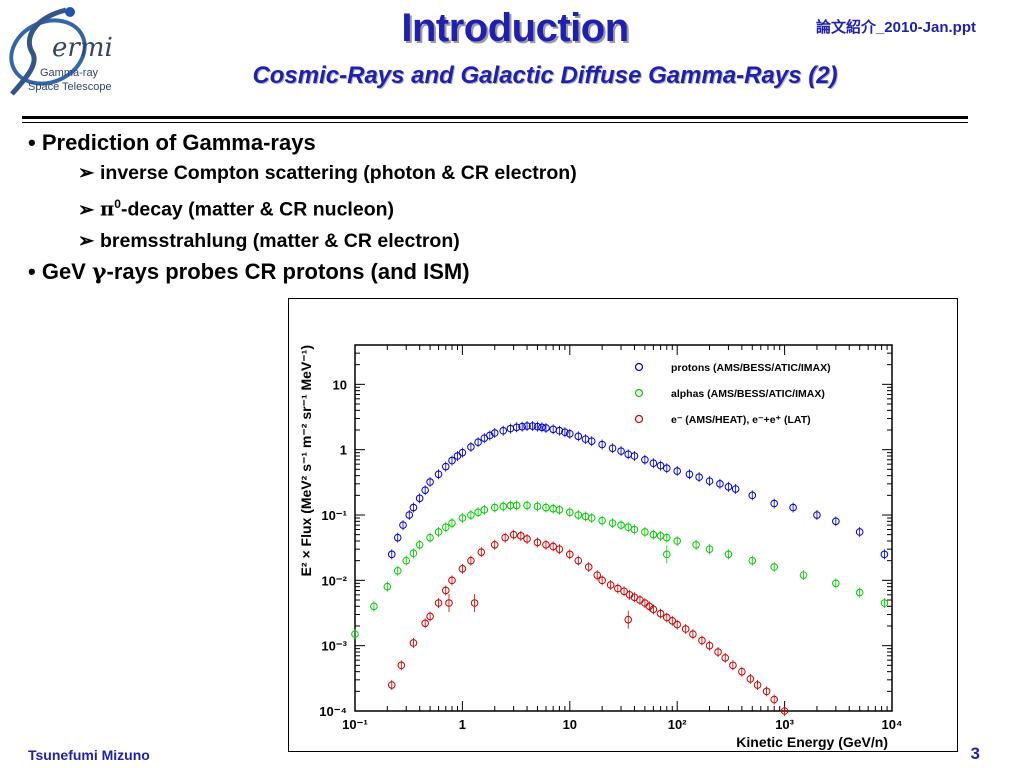  What do you see at coordinates (66, 271) in the screenshot?
I see `bullet-2-pre: GeV` at bounding box center [66, 271].